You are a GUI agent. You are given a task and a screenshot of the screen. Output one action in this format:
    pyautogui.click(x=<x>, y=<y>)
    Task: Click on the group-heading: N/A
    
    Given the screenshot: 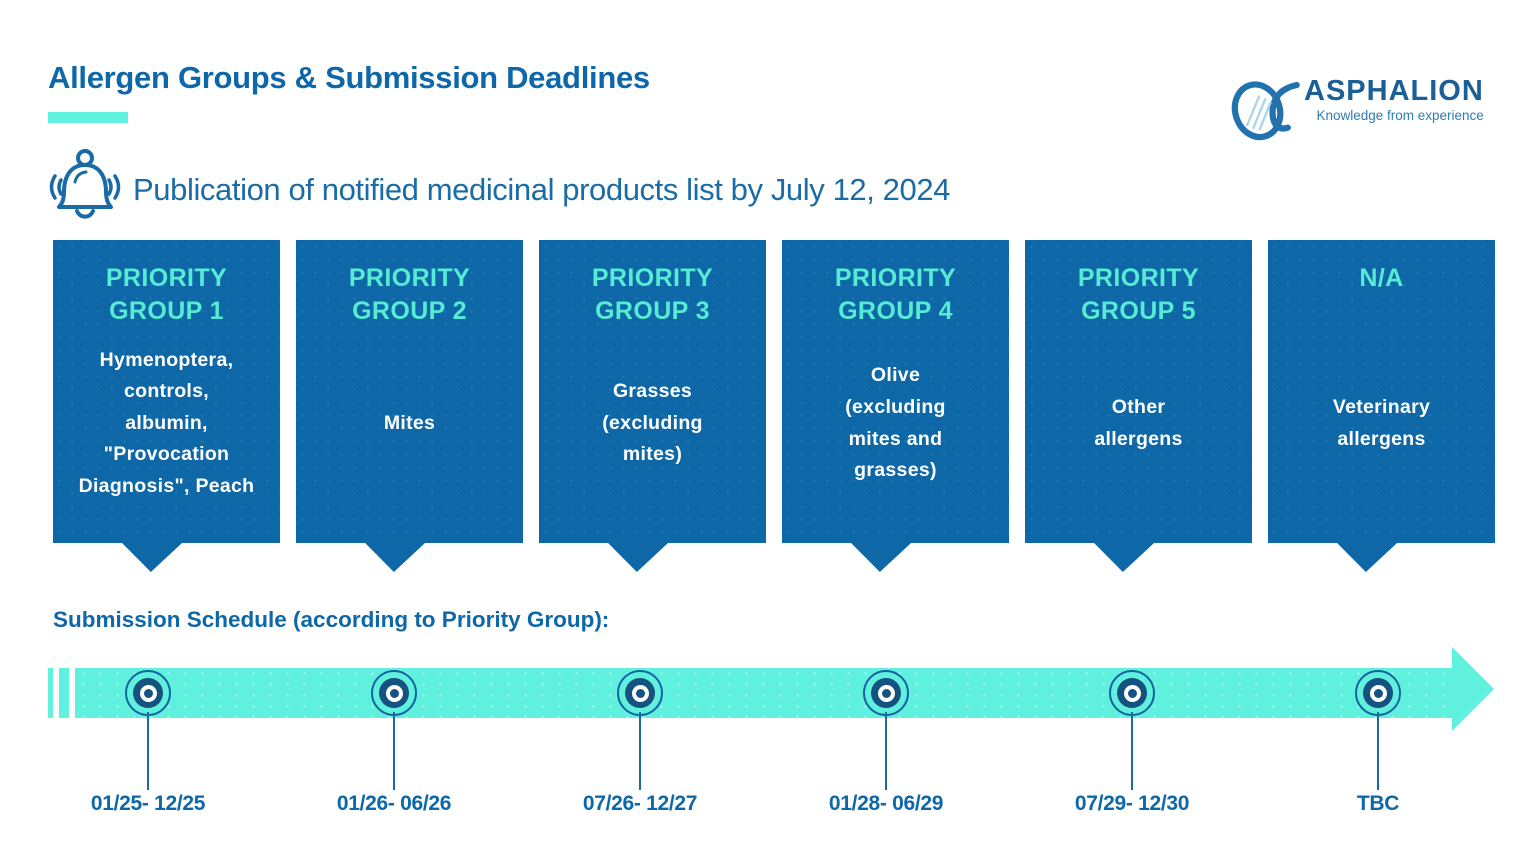 What is the action you would take?
    pyautogui.click(x=1381, y=278)
    